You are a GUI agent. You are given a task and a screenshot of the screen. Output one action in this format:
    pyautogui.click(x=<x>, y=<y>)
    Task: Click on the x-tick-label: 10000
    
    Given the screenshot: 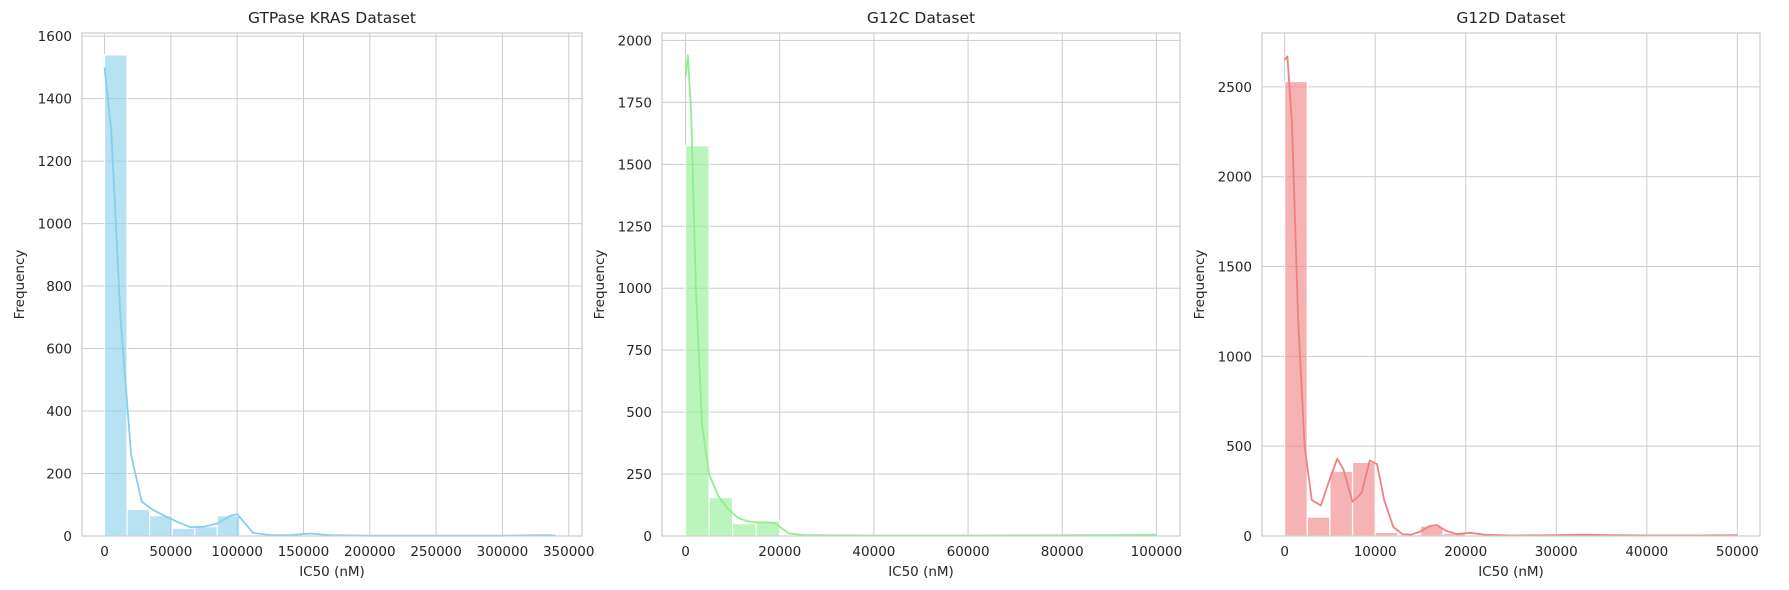 What is the action you would take?
    pyautogui.click(x=1375, y=552)
    